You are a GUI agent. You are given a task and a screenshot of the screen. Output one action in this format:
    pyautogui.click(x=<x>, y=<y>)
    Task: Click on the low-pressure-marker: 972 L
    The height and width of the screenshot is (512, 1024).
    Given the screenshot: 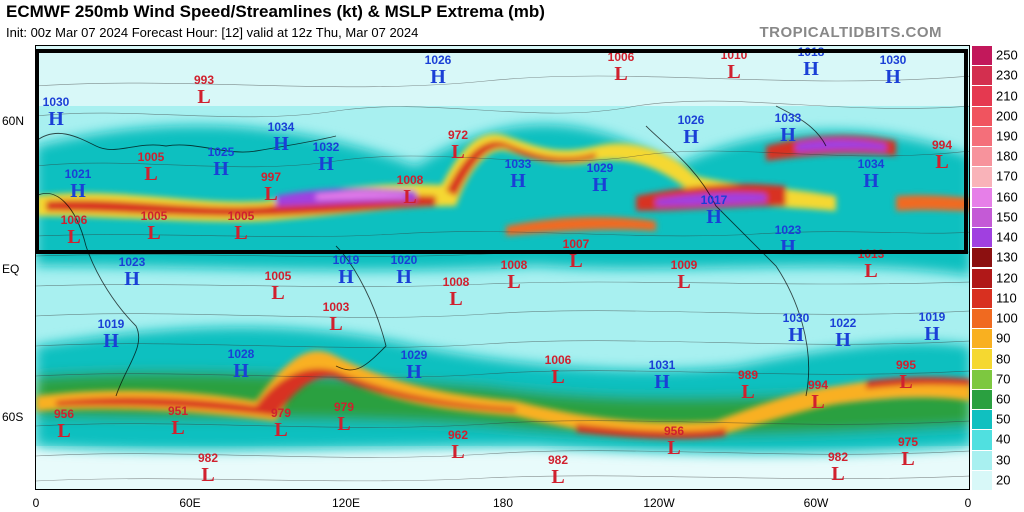 What is the action you would take?
    pyautogui.click(x=458, y=145)
    